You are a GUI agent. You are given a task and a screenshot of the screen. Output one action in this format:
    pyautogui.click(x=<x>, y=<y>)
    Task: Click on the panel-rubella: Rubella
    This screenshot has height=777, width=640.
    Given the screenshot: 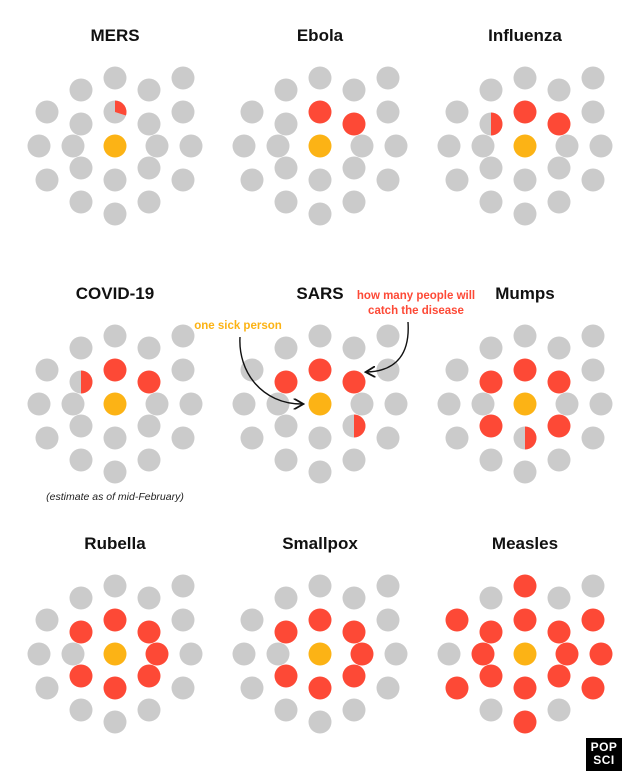 What is the action you would take?
    pyautogui.click(x=115, y=634)
    